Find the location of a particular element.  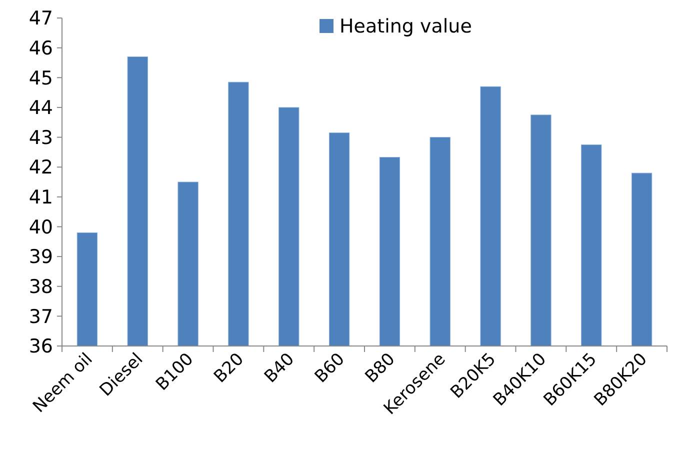

y-tick-label: 46 is located at coordinates (40, 48).